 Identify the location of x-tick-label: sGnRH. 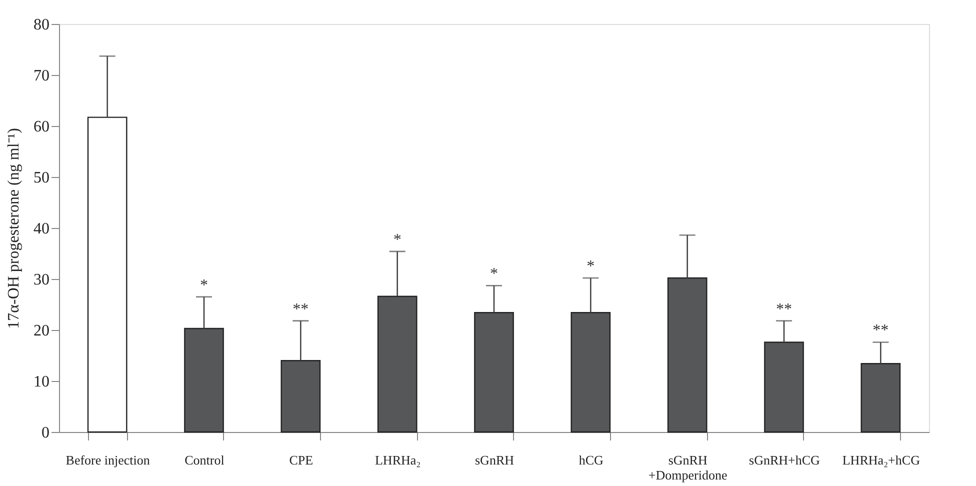
(494, 460).